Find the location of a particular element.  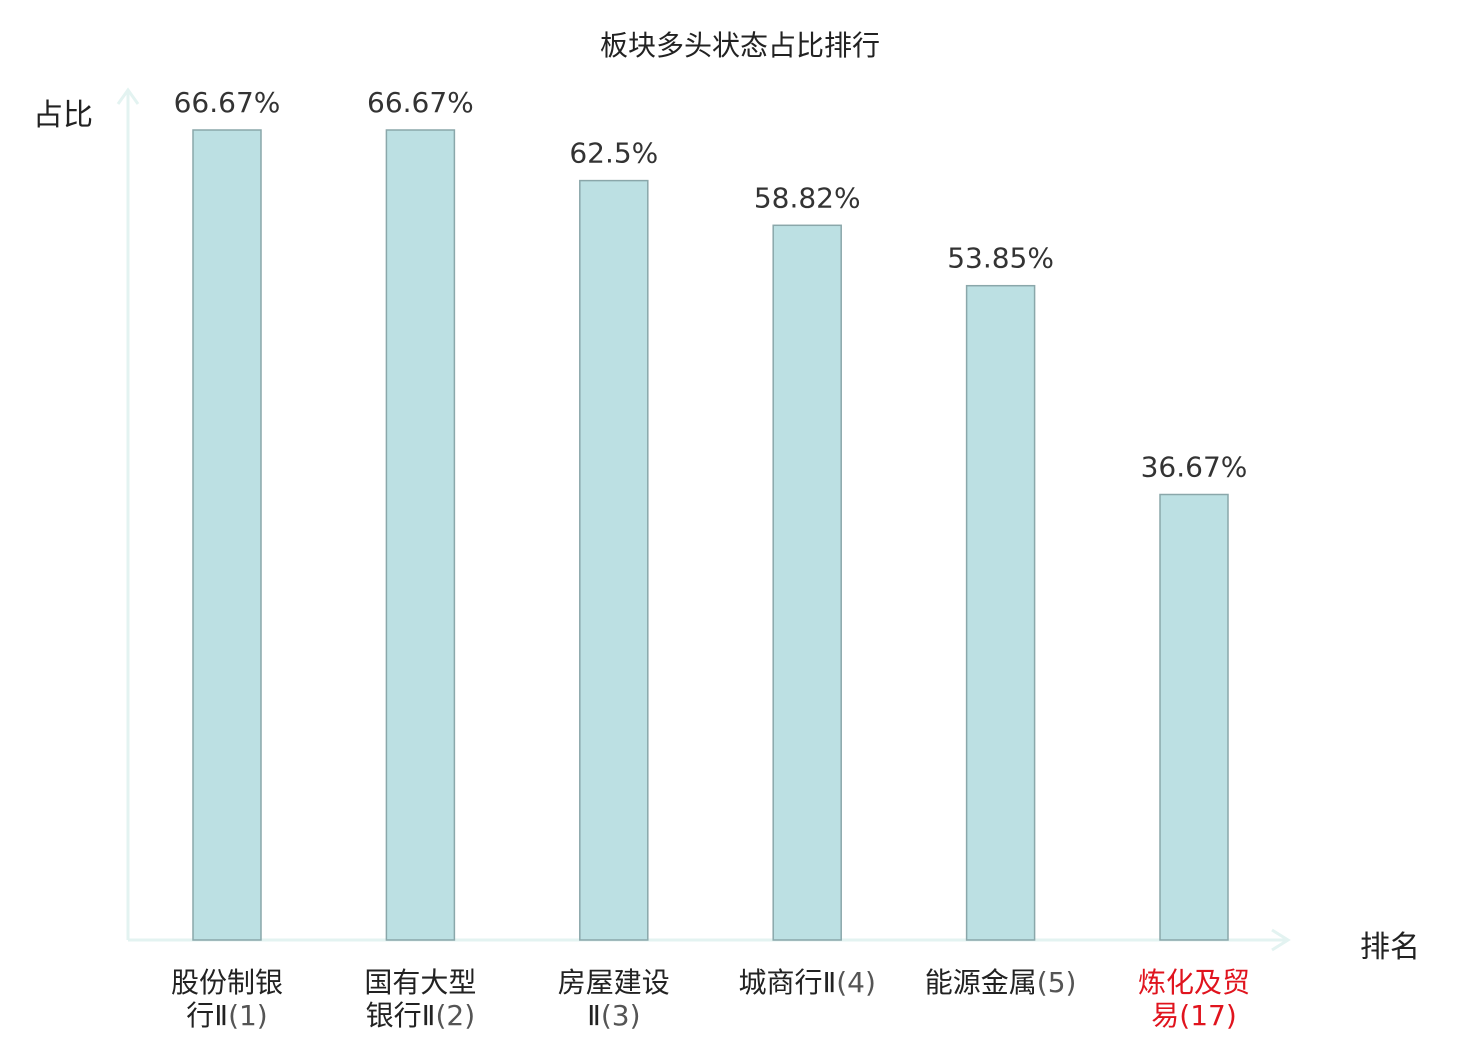

x-tick-label: 城商行Ⅱ(4) is located at coordinates (807, 982).